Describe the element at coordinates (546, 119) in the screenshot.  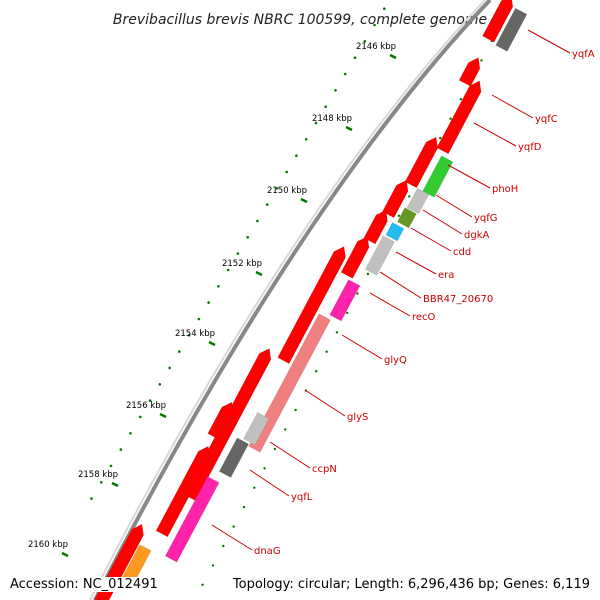
I see `gene-label: yqfC` at that location.